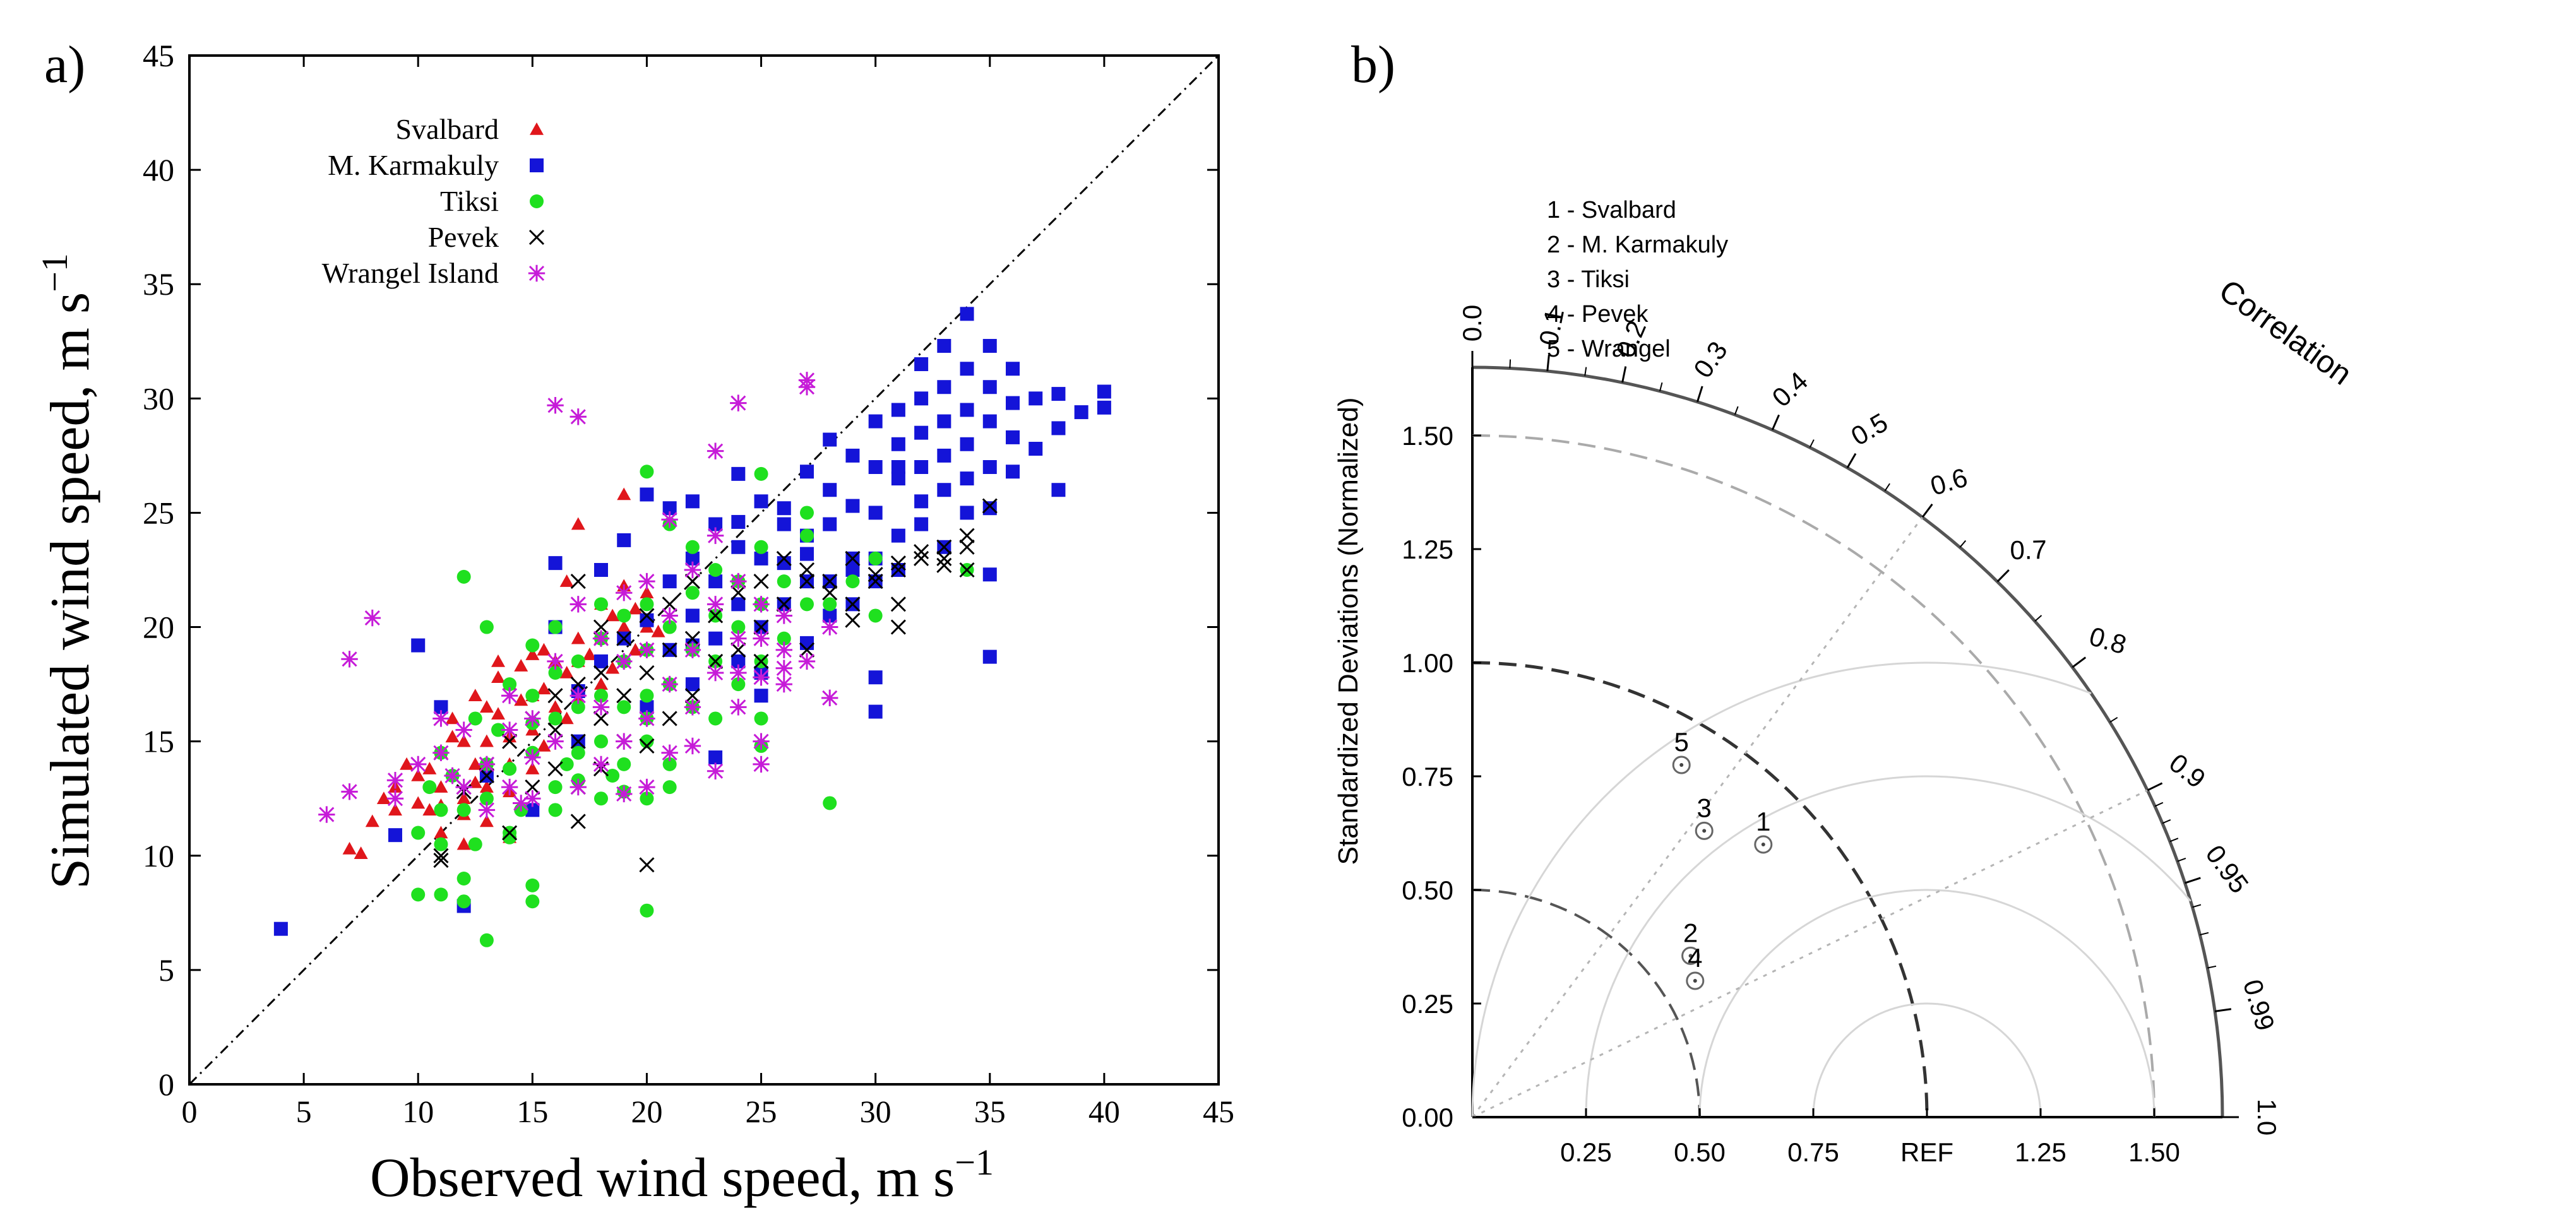  Describe the element at coordinates (64, 64) in the screenshot. I see `panel-a-label: a)` at that location.